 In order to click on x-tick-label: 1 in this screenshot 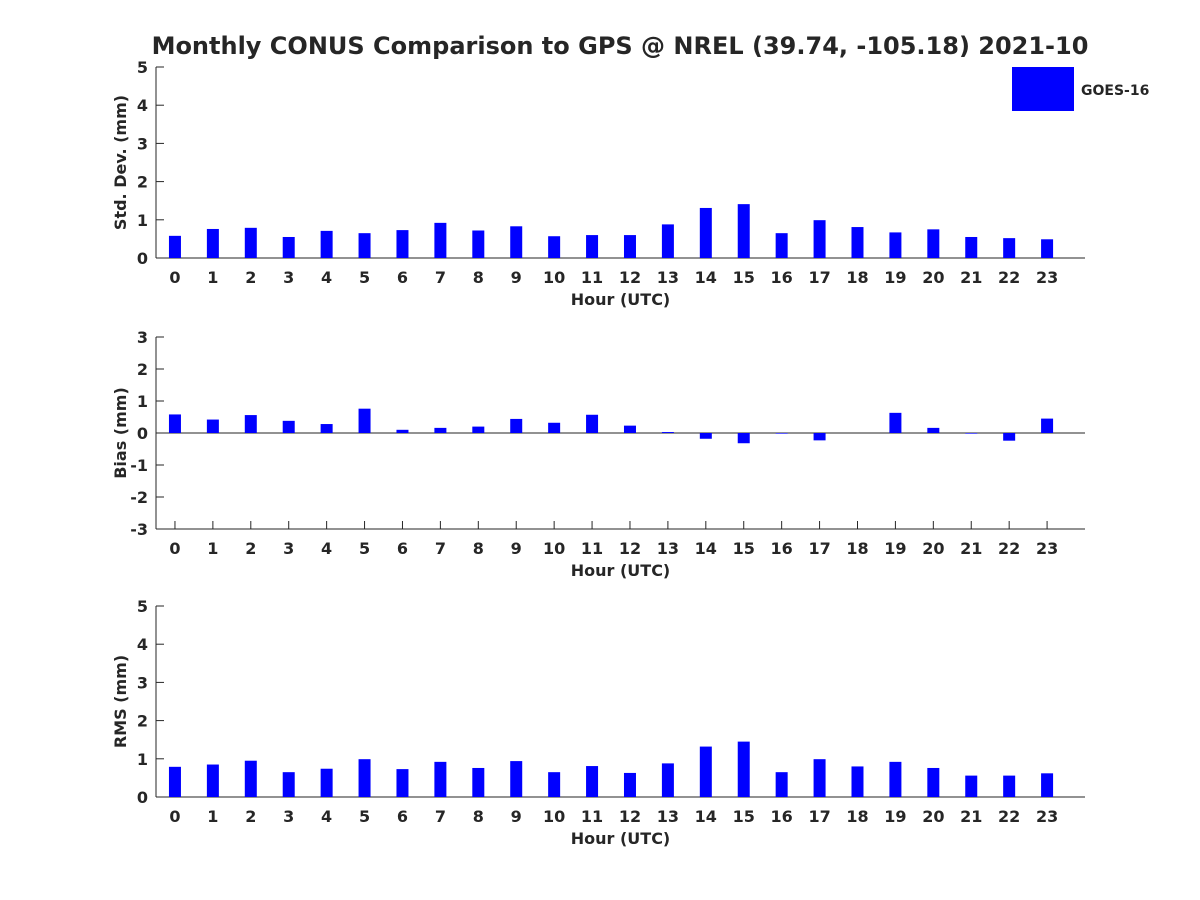, I will do `click(212, 548)`.